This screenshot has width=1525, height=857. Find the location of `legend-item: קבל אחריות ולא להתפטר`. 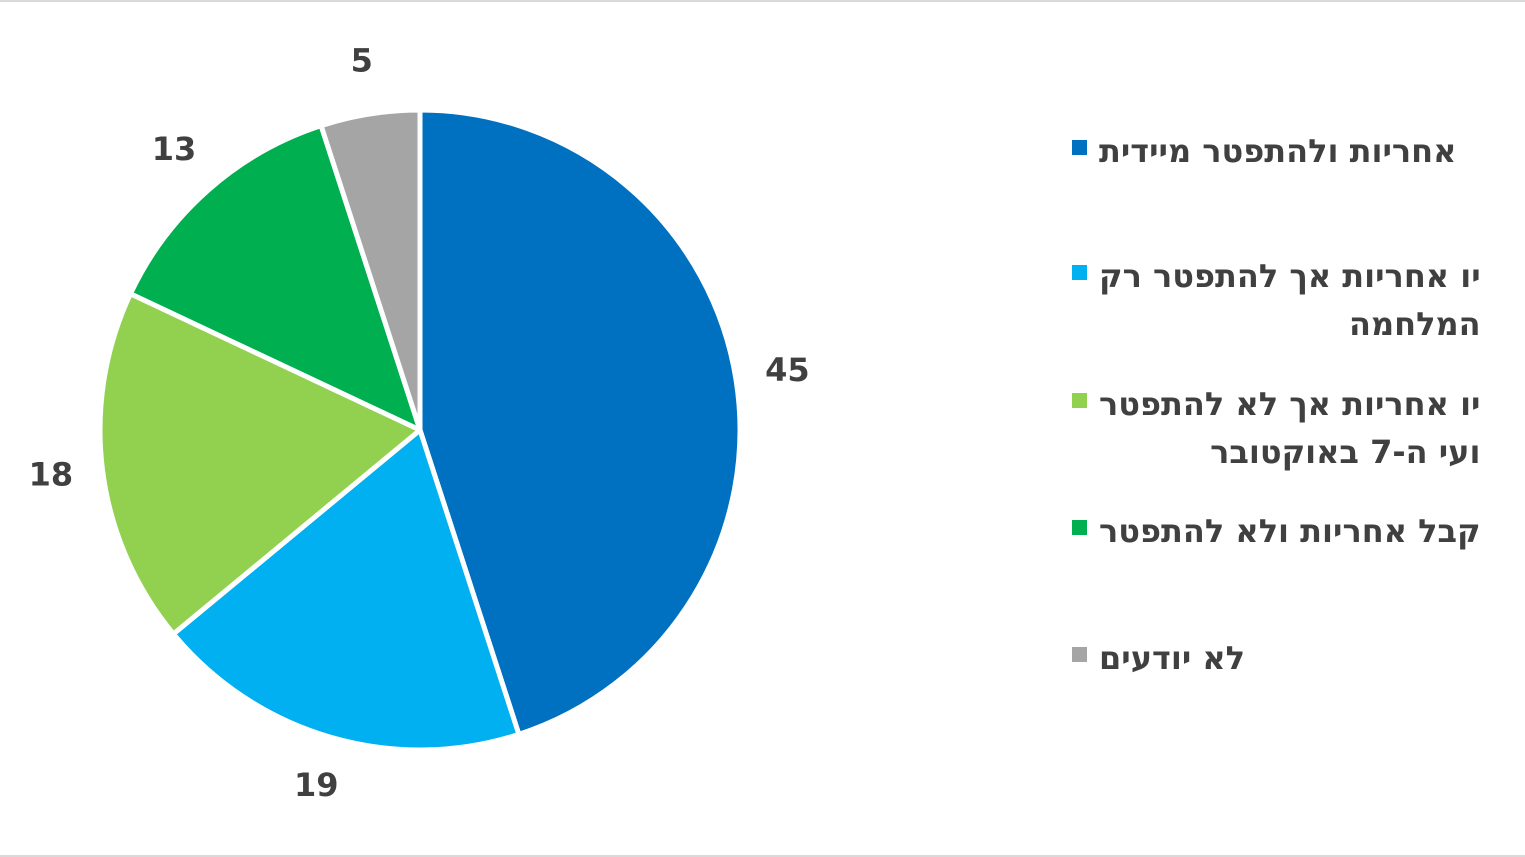

legend-item: קבל אחריות ולא להתפטר is located at coordinates (1276, 531).